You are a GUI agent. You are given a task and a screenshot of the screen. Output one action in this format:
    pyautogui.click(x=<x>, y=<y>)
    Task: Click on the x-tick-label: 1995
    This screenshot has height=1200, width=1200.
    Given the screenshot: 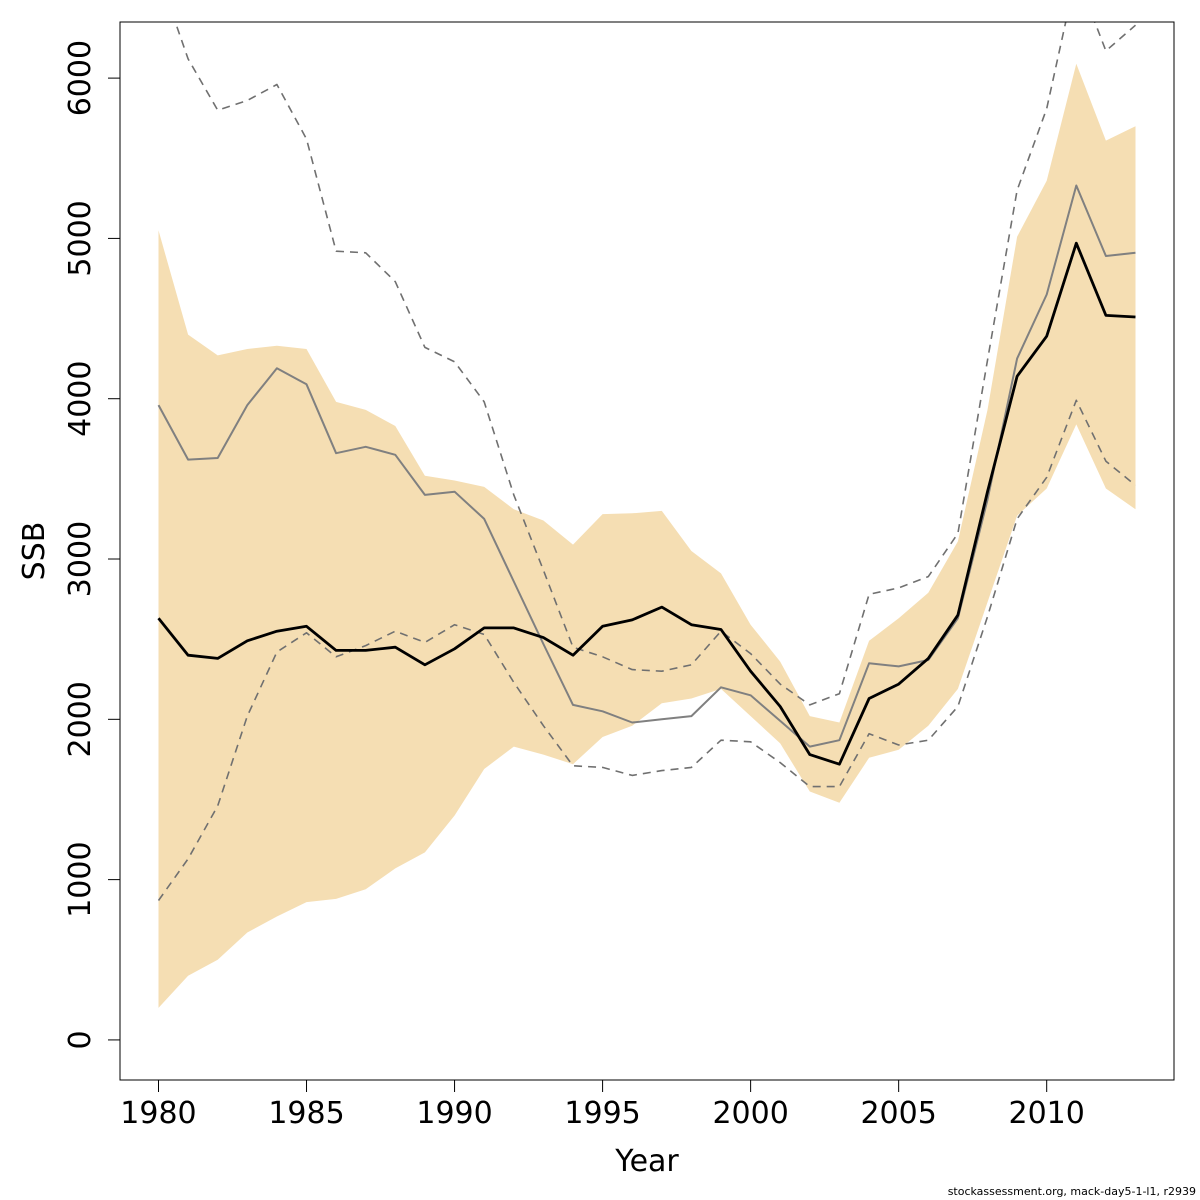 What is the action you would take?
    pyautogui.click(x=602, y=1113)
    